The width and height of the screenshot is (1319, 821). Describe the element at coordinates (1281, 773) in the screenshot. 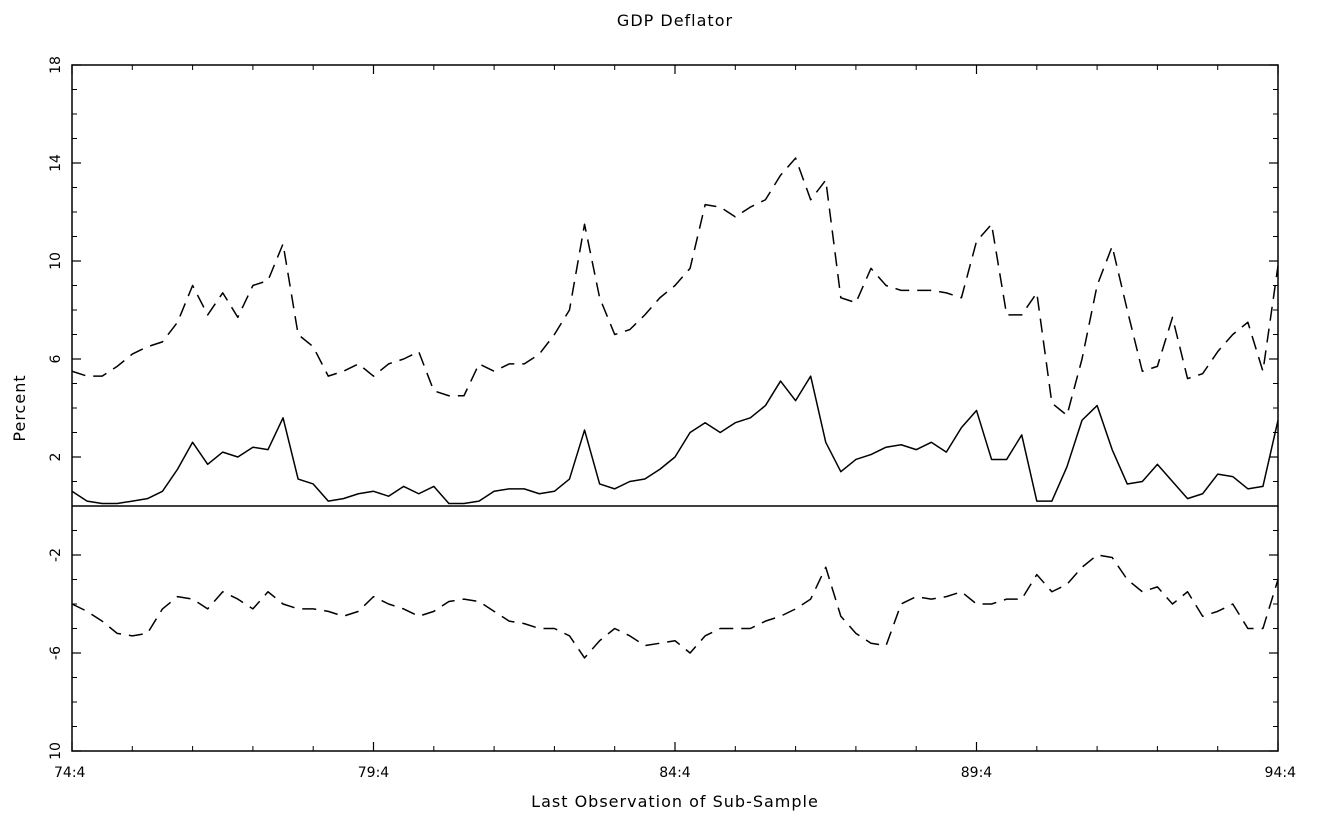

I see `x-tick-label: 94:4` at that location.